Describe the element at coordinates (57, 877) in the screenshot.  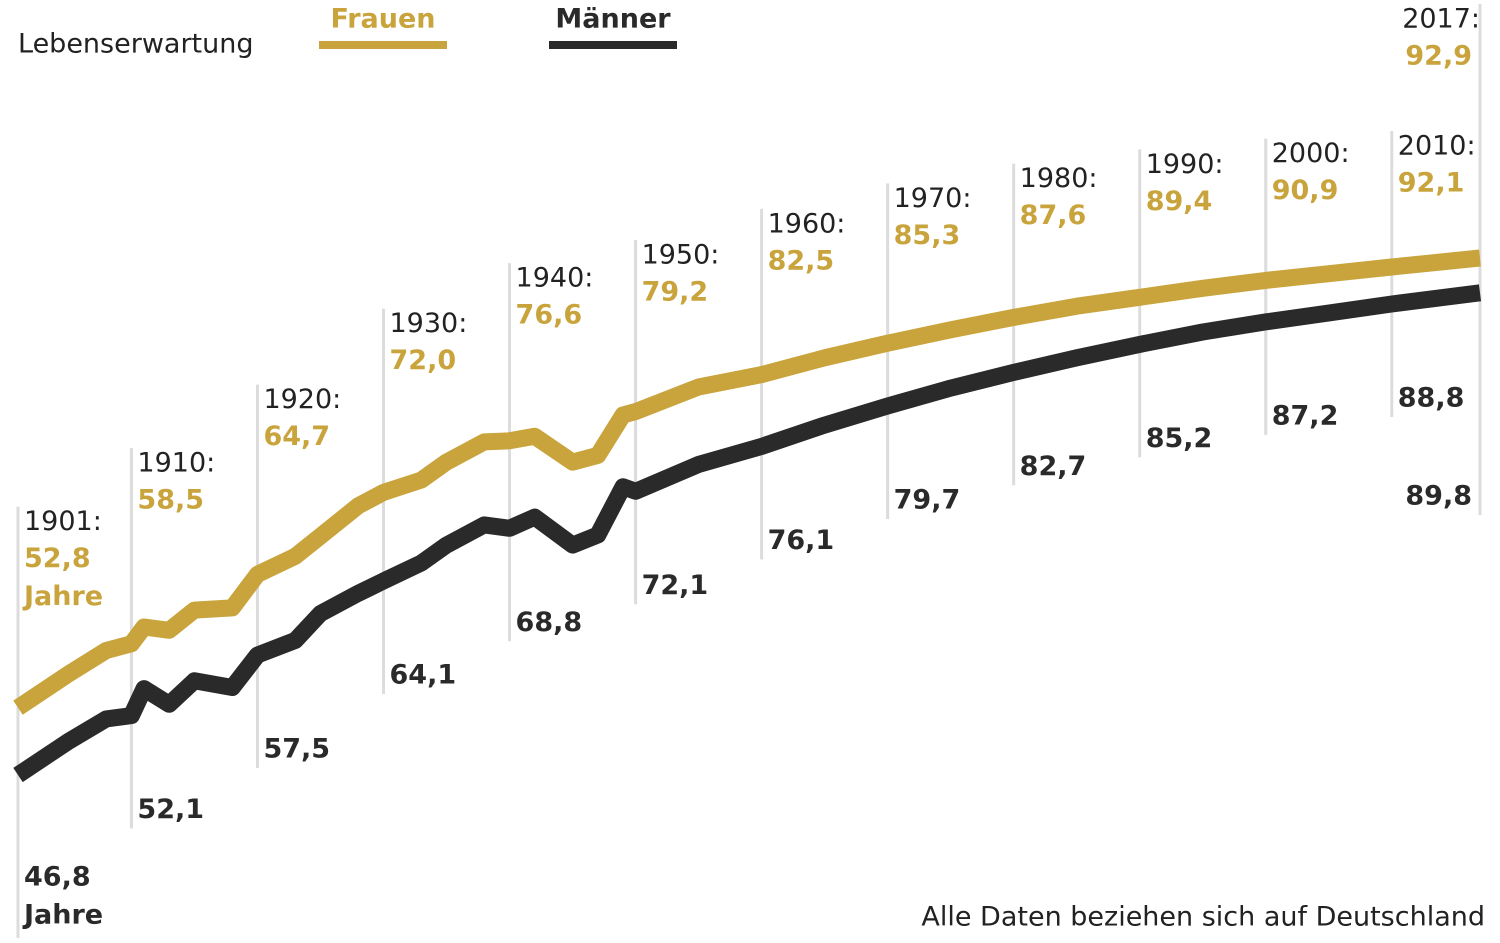
I see `value-label: 46,8` at that location.